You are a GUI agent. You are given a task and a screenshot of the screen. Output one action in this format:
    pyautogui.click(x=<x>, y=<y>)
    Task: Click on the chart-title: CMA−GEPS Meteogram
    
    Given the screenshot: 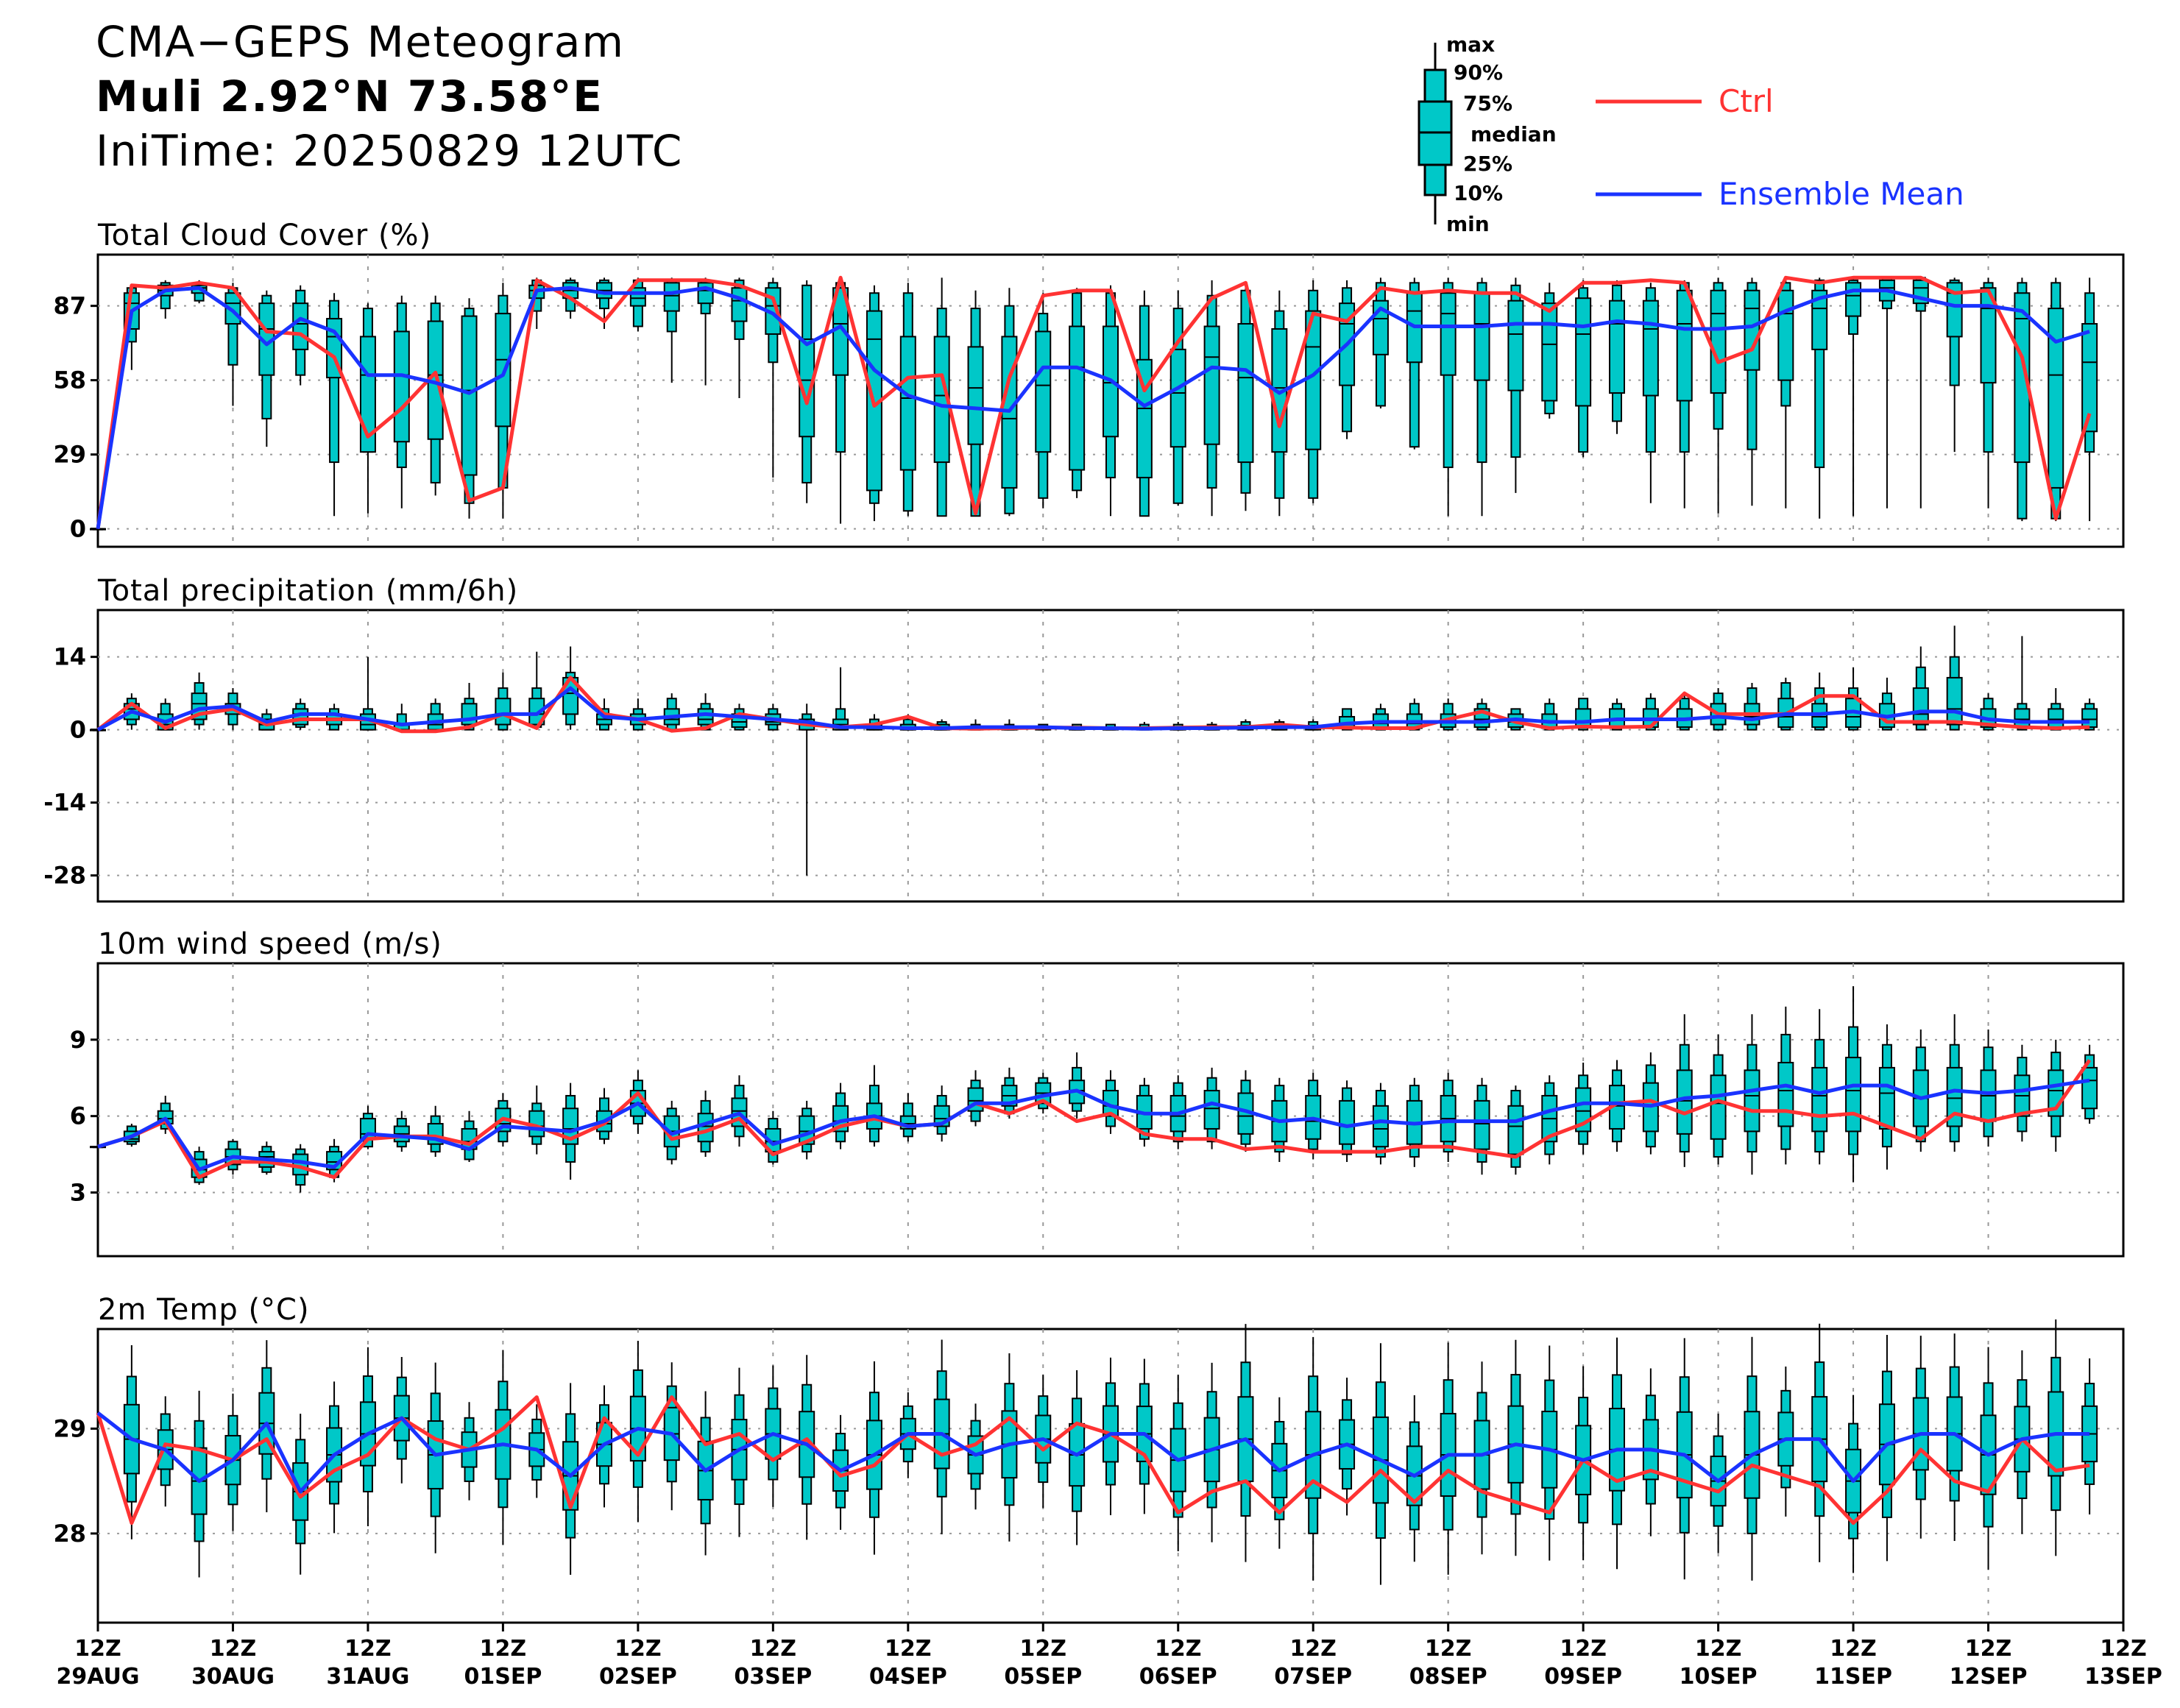 What is the action you would take?
    pyautogui.click(x=360, y=42)
    